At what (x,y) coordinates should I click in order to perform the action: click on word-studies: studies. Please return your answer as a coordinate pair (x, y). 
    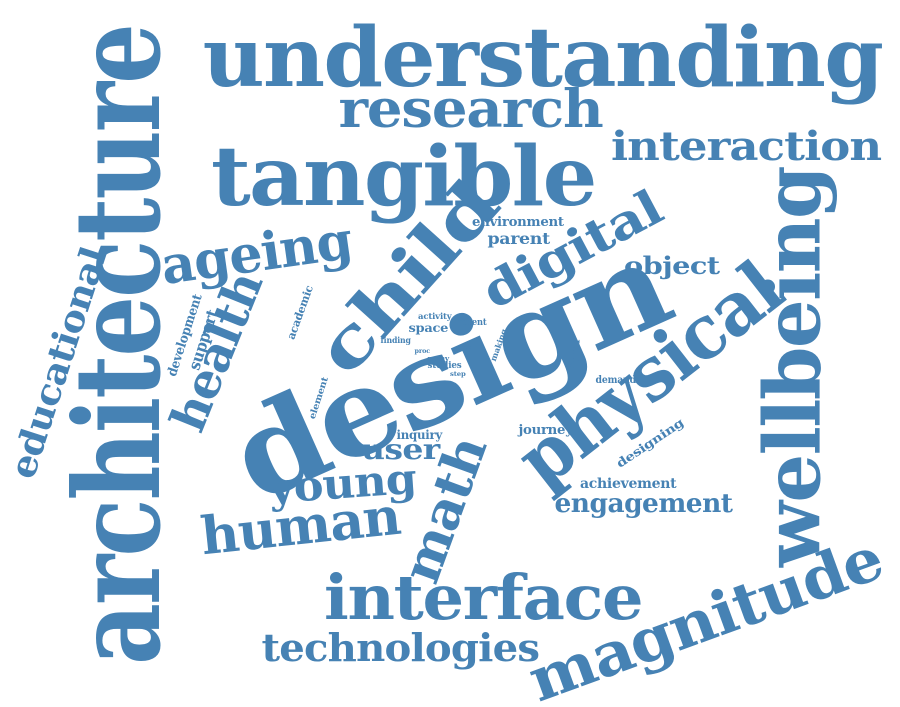
    Looking at the image, I should click on (444, 365).